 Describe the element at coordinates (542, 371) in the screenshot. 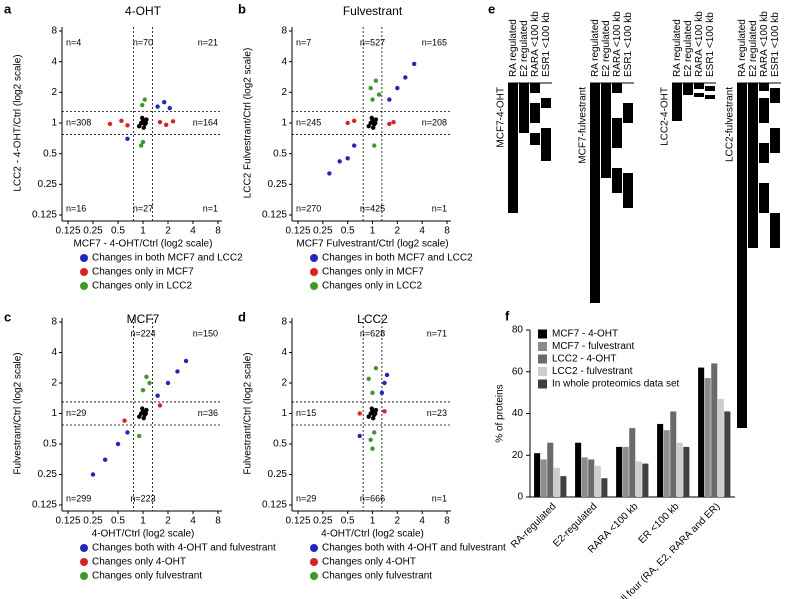

I see `legend-swatch` at that location.